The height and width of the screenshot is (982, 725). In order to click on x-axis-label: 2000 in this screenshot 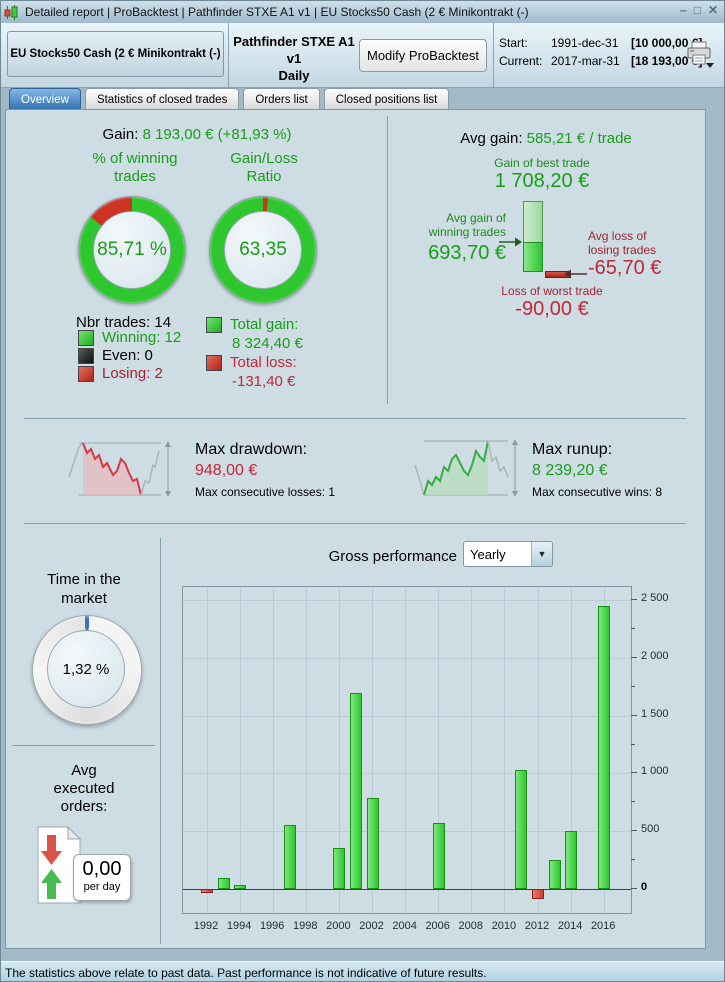, I will do `click(338, 926)`.